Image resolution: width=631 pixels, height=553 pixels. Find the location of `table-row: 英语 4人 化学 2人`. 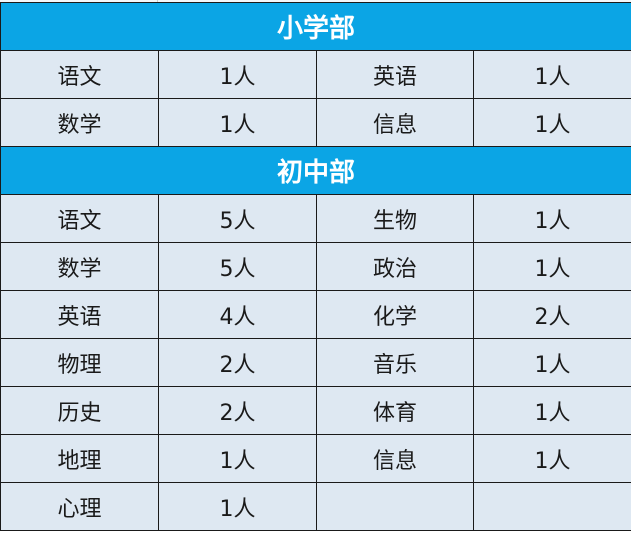

table-row: 英语 4人 化学 2人 is located at coordinates (315, 314).